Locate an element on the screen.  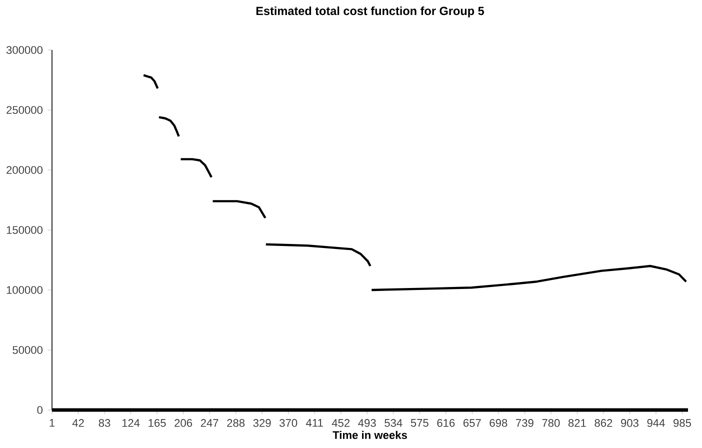
x-tick-label: 698 is located at coordinates (499, 423).